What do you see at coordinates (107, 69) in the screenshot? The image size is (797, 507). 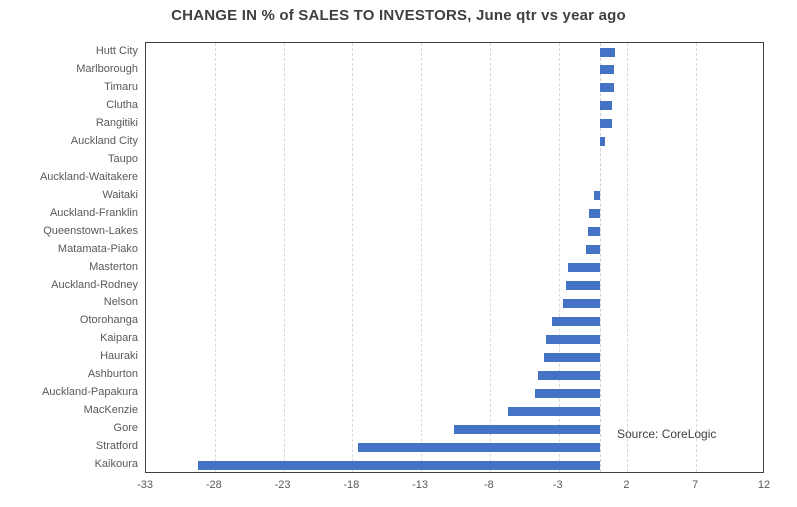 I see `y-axis-label: Marlborough` at bounding box center [107, 69].